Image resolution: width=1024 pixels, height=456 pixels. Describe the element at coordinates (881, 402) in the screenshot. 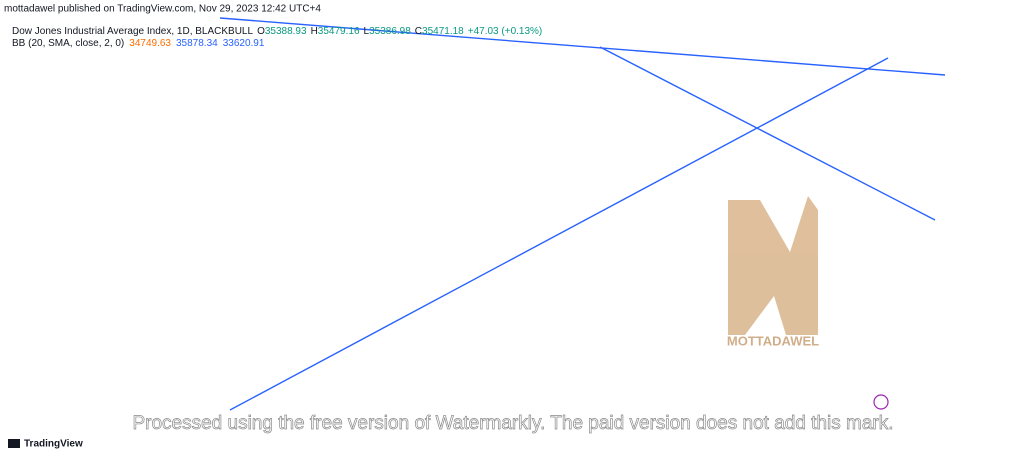

I see `event-icon` at that location.